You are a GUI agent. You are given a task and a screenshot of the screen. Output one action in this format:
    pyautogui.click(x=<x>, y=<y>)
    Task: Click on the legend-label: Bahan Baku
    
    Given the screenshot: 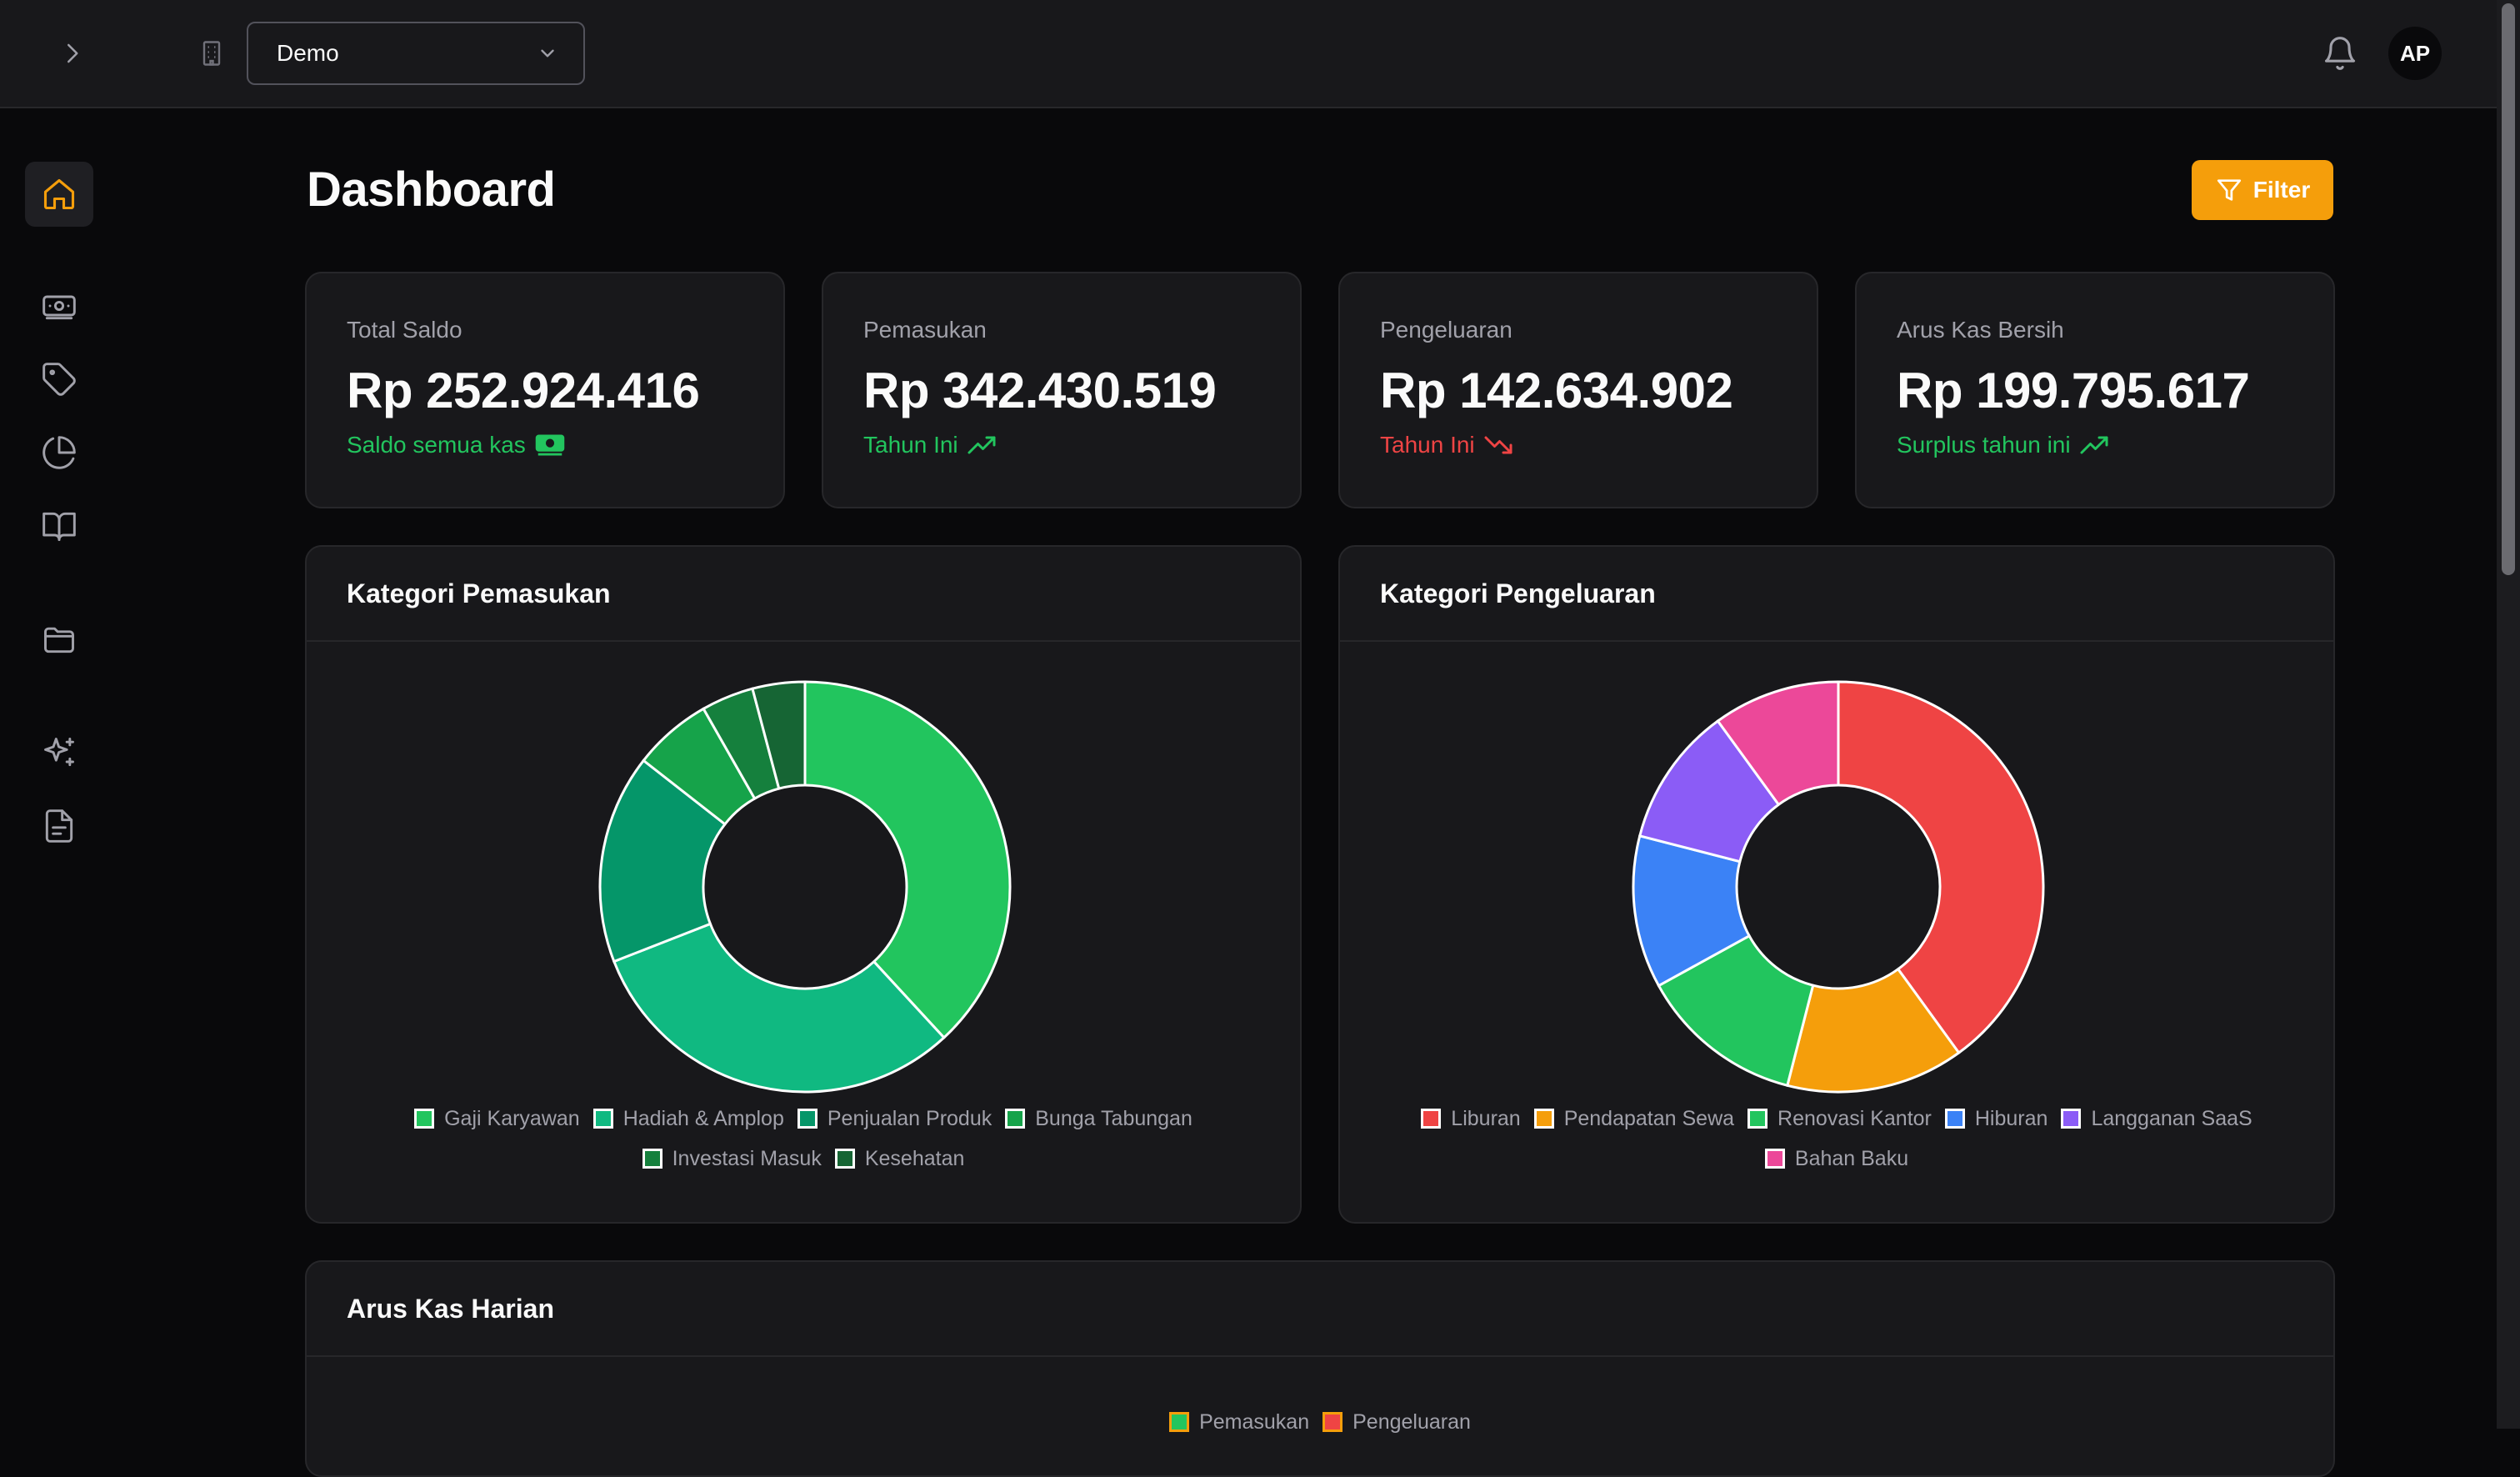 What is the action you would take?
    pyautogui.click(x=1851, y=1158)
    